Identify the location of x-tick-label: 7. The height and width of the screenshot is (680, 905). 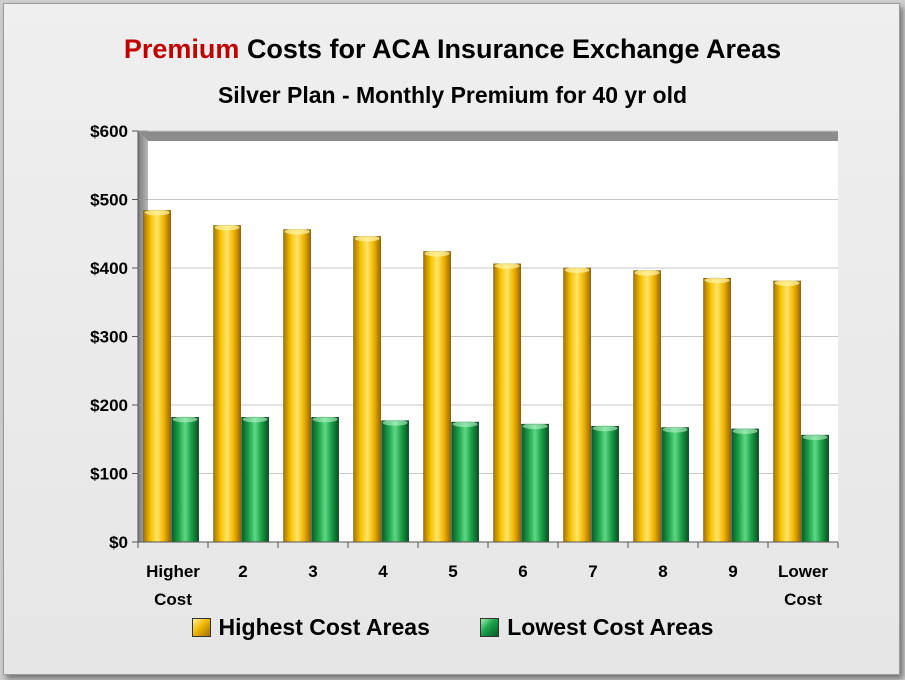
(592, 571).